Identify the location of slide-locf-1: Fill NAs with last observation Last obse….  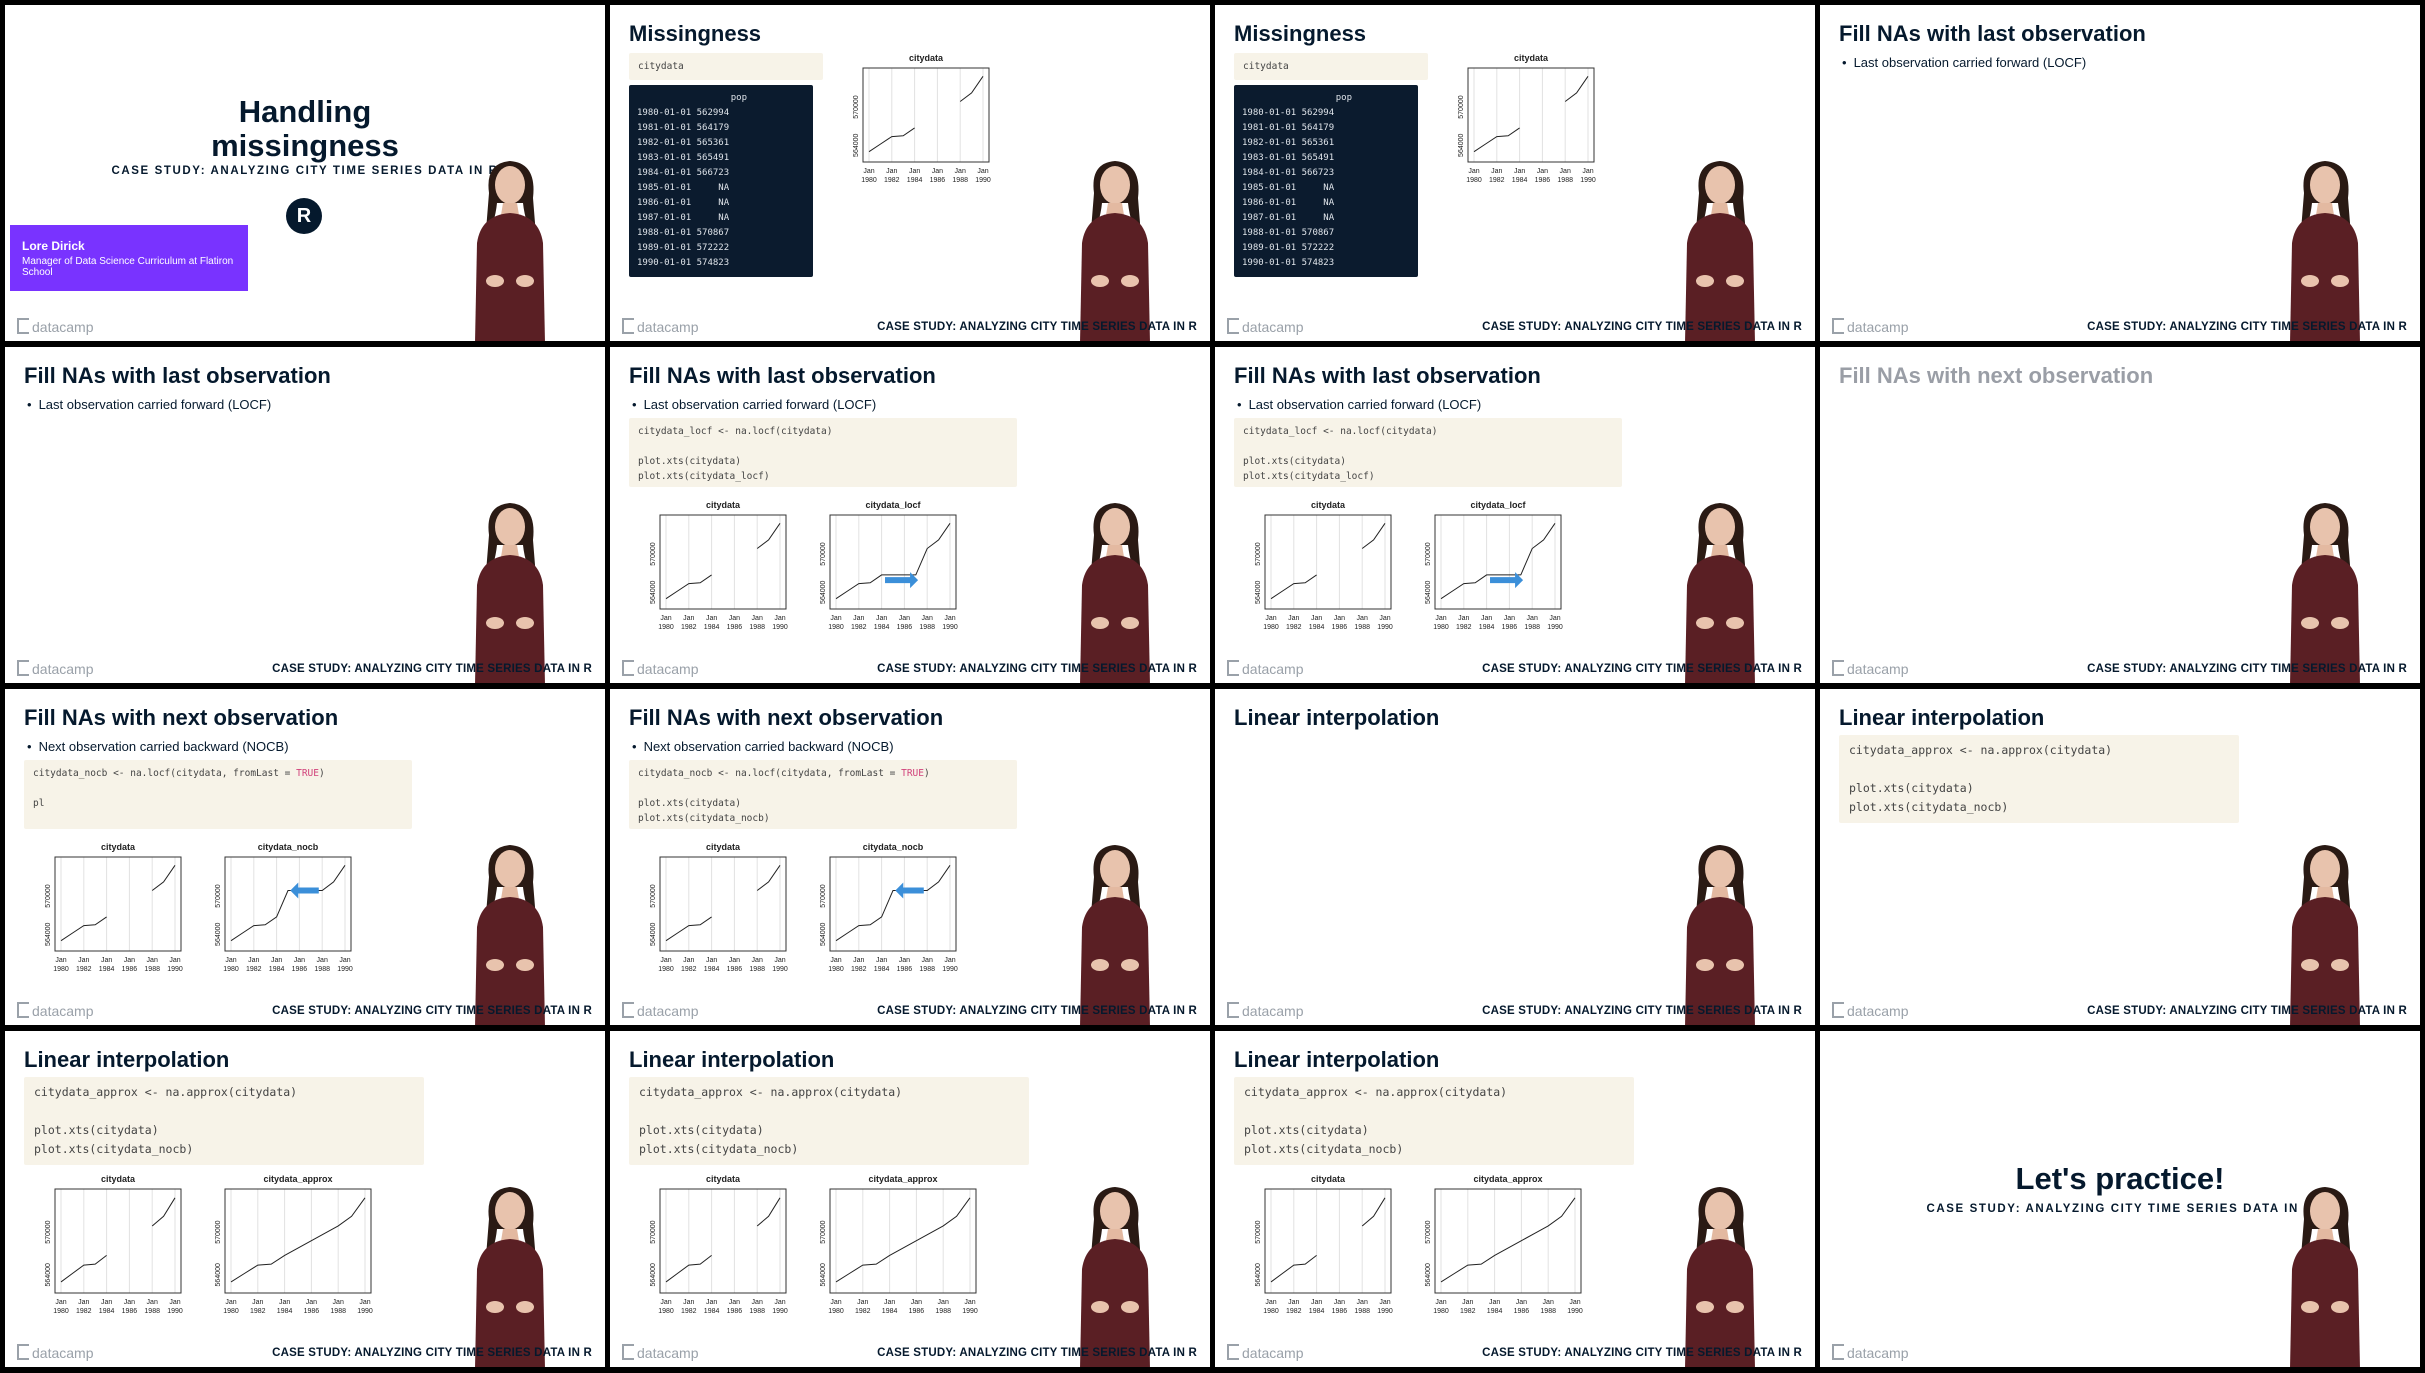
(305, 515).